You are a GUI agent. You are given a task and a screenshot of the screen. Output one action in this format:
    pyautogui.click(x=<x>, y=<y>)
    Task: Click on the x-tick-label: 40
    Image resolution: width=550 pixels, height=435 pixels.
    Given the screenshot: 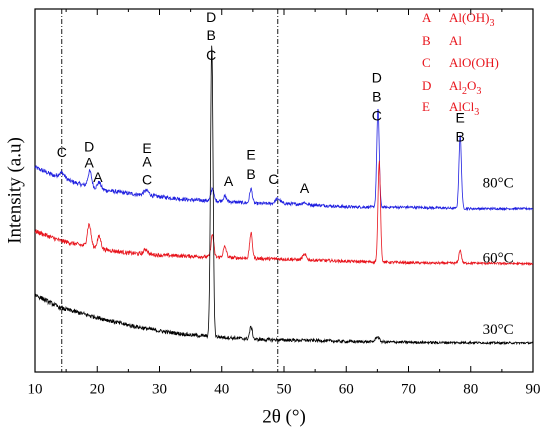 What is the action you would take?
    pyautogui.click(x=221, y=389)
    